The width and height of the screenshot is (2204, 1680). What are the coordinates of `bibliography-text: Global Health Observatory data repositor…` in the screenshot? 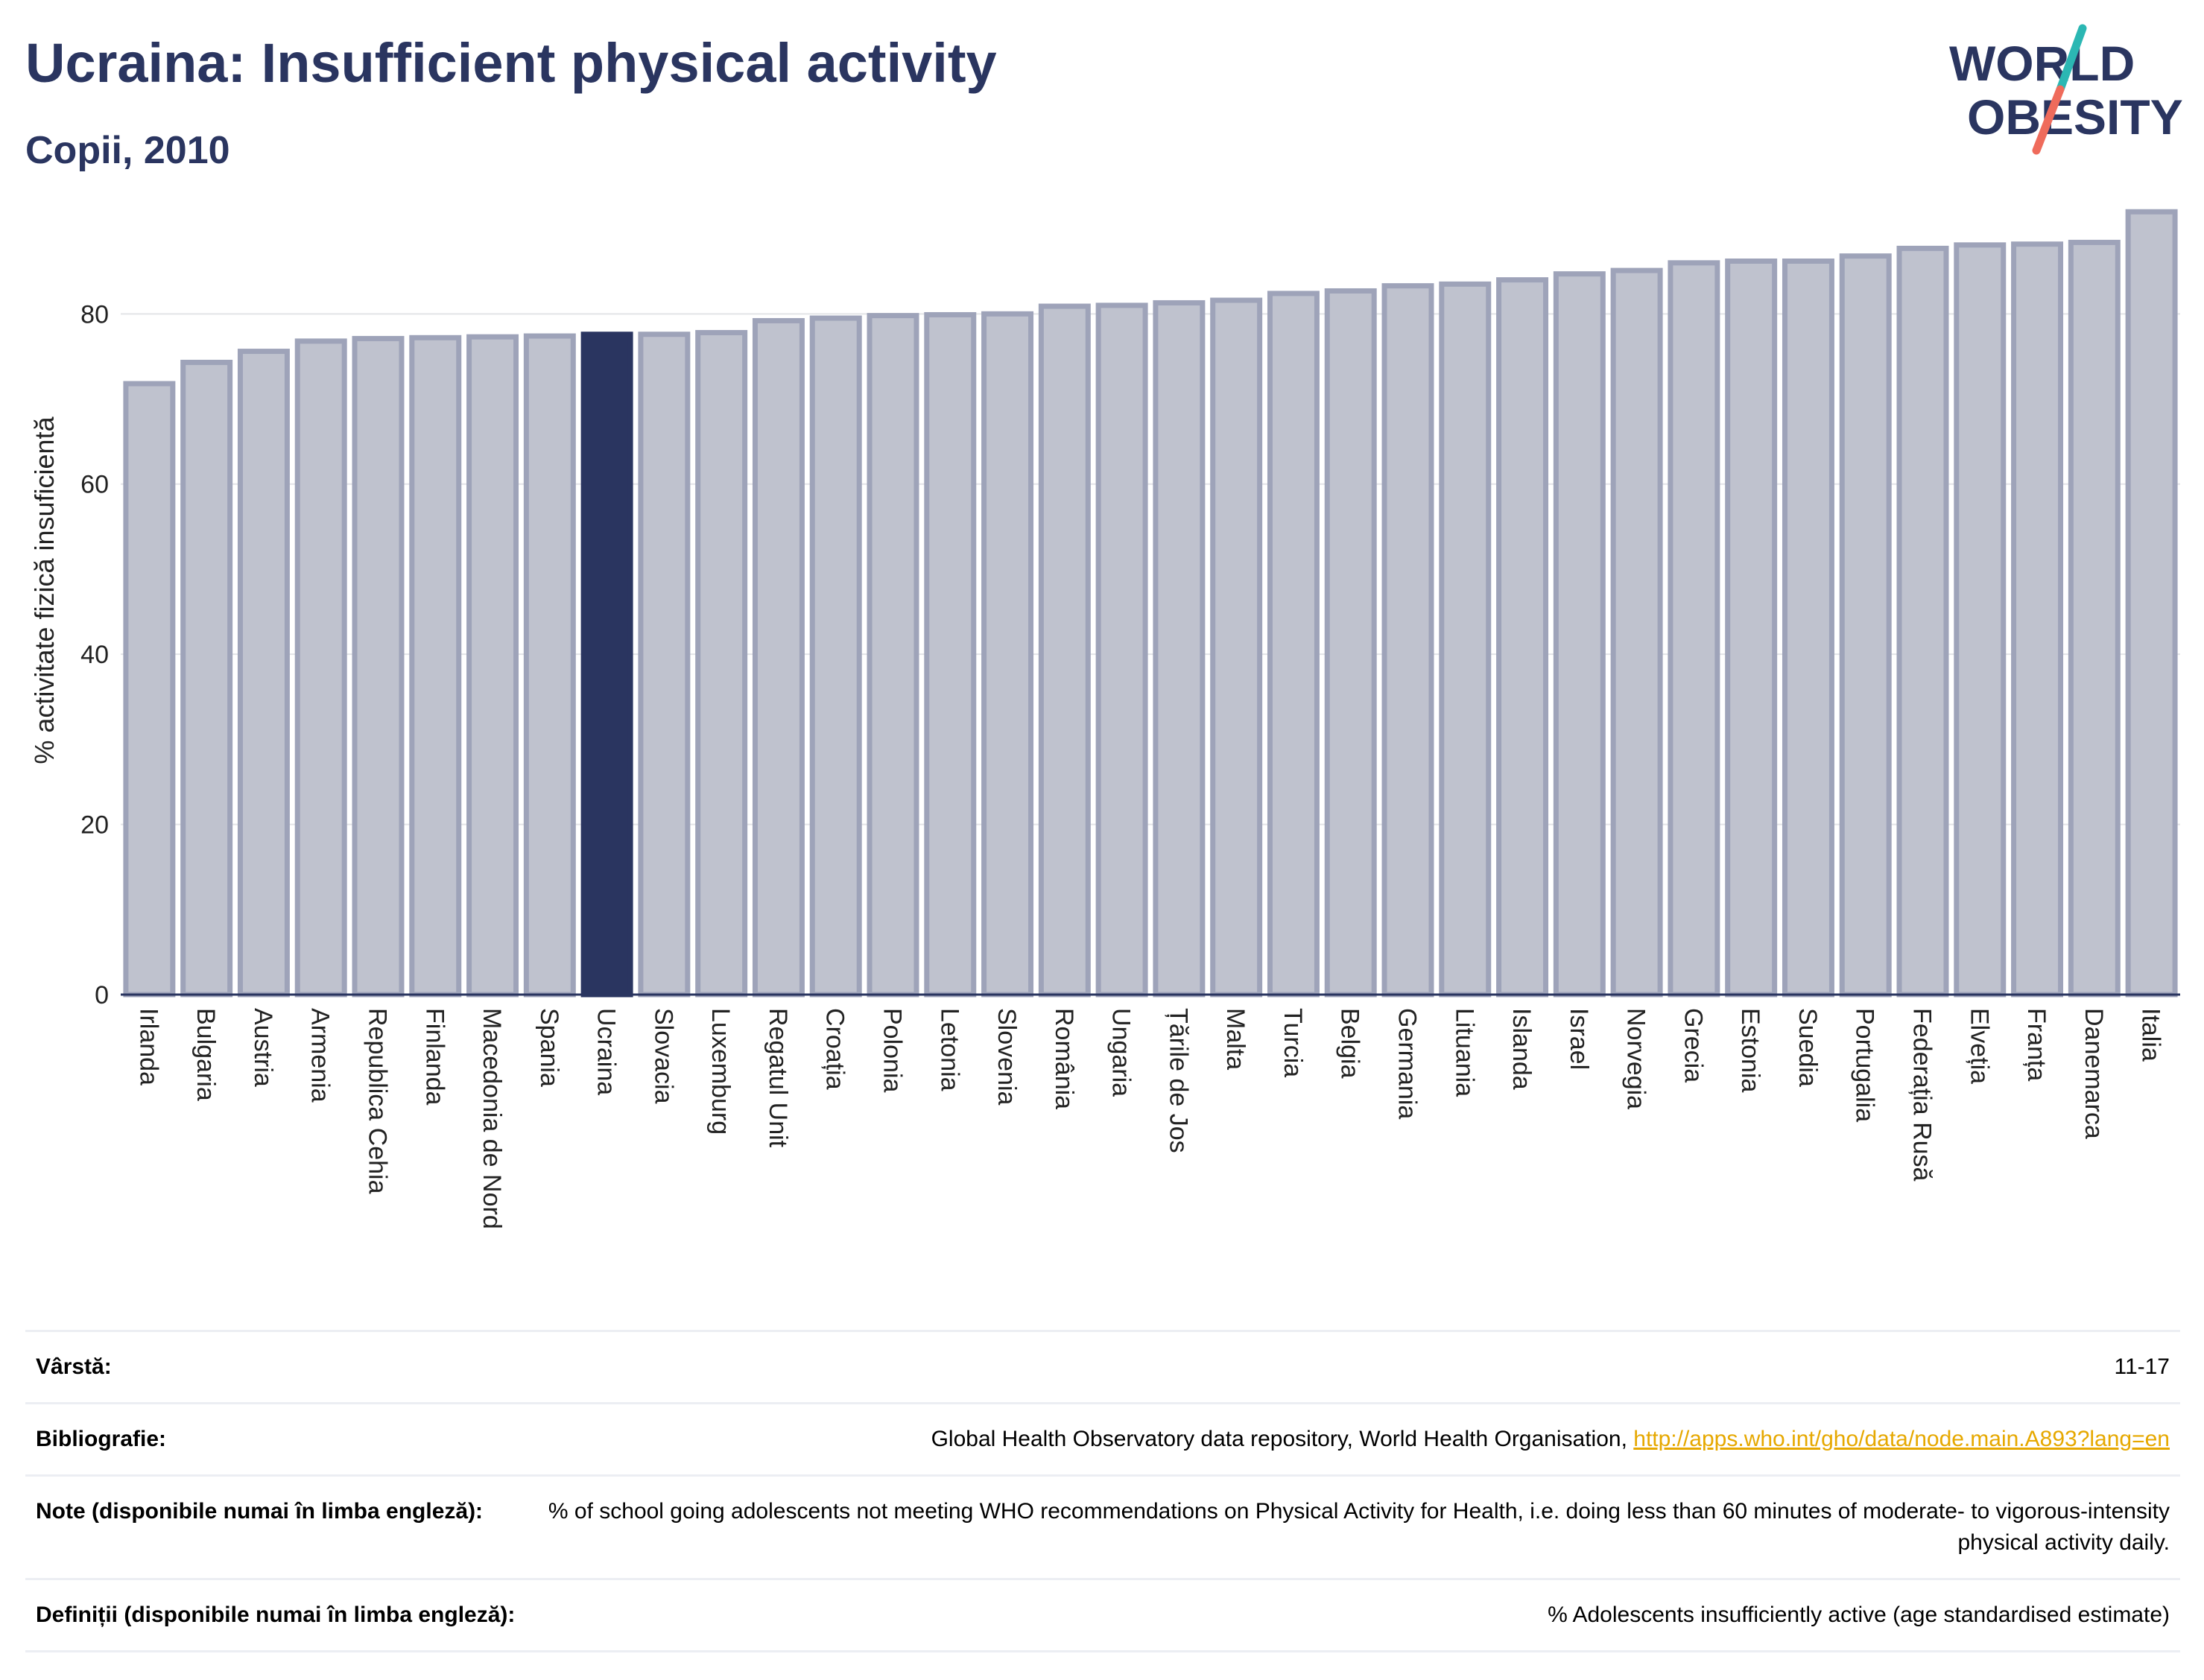 It's located at (1279, 1439).